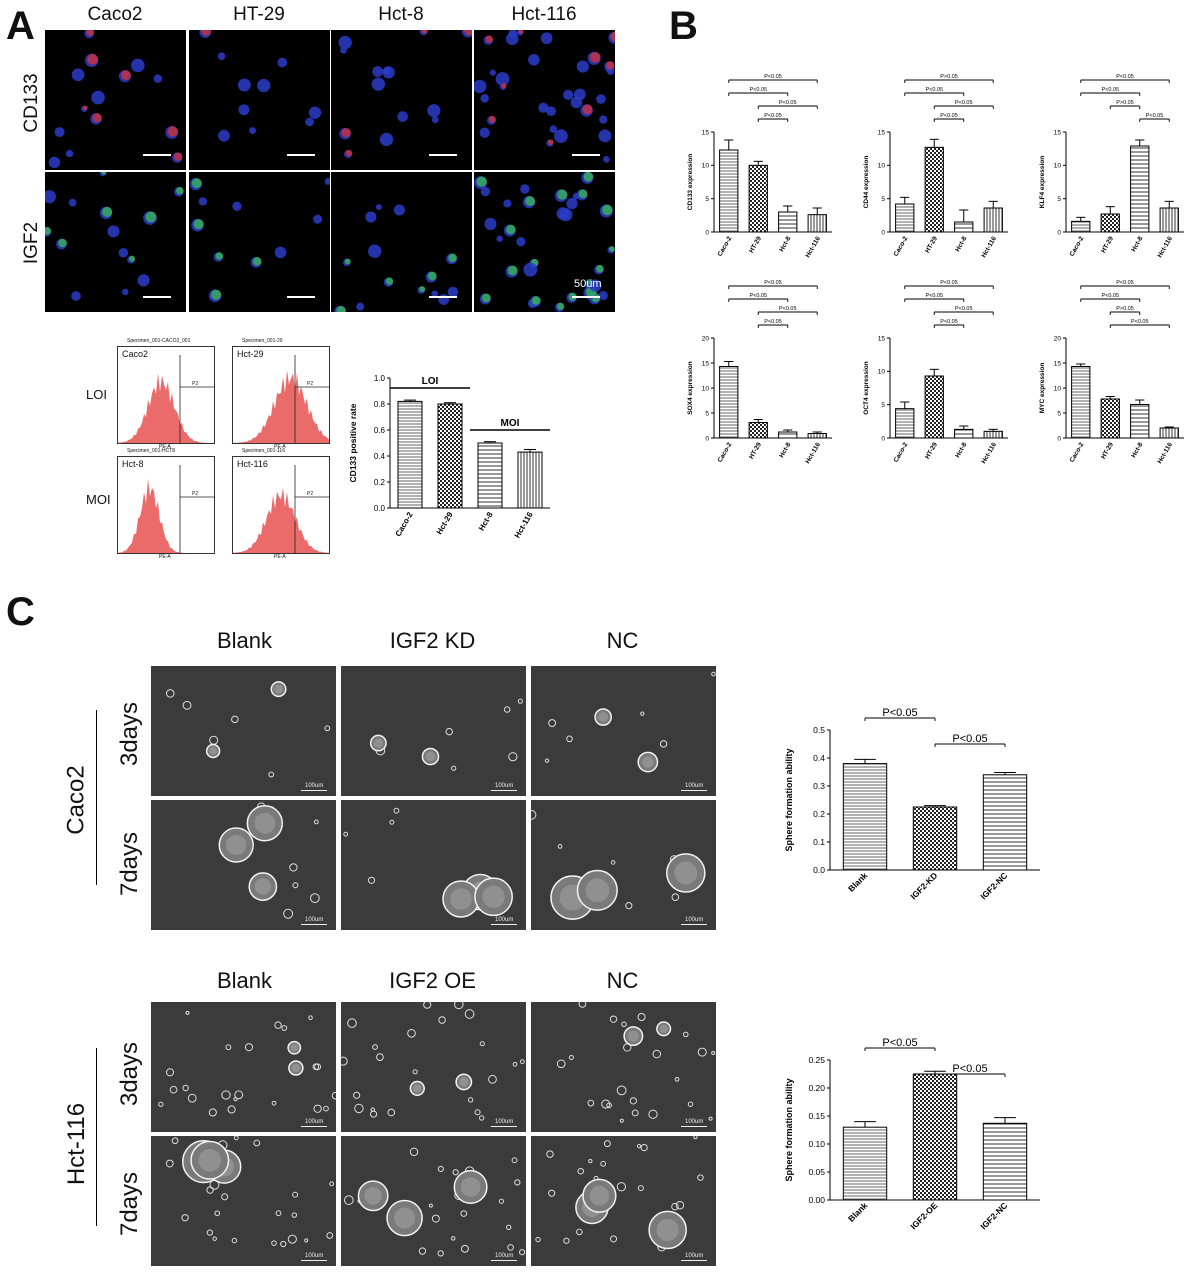 This screenshot has width=1200, height=1275. I want to click on sphere-image-hct116-3days-blank: 100um, so click(243, 1067).